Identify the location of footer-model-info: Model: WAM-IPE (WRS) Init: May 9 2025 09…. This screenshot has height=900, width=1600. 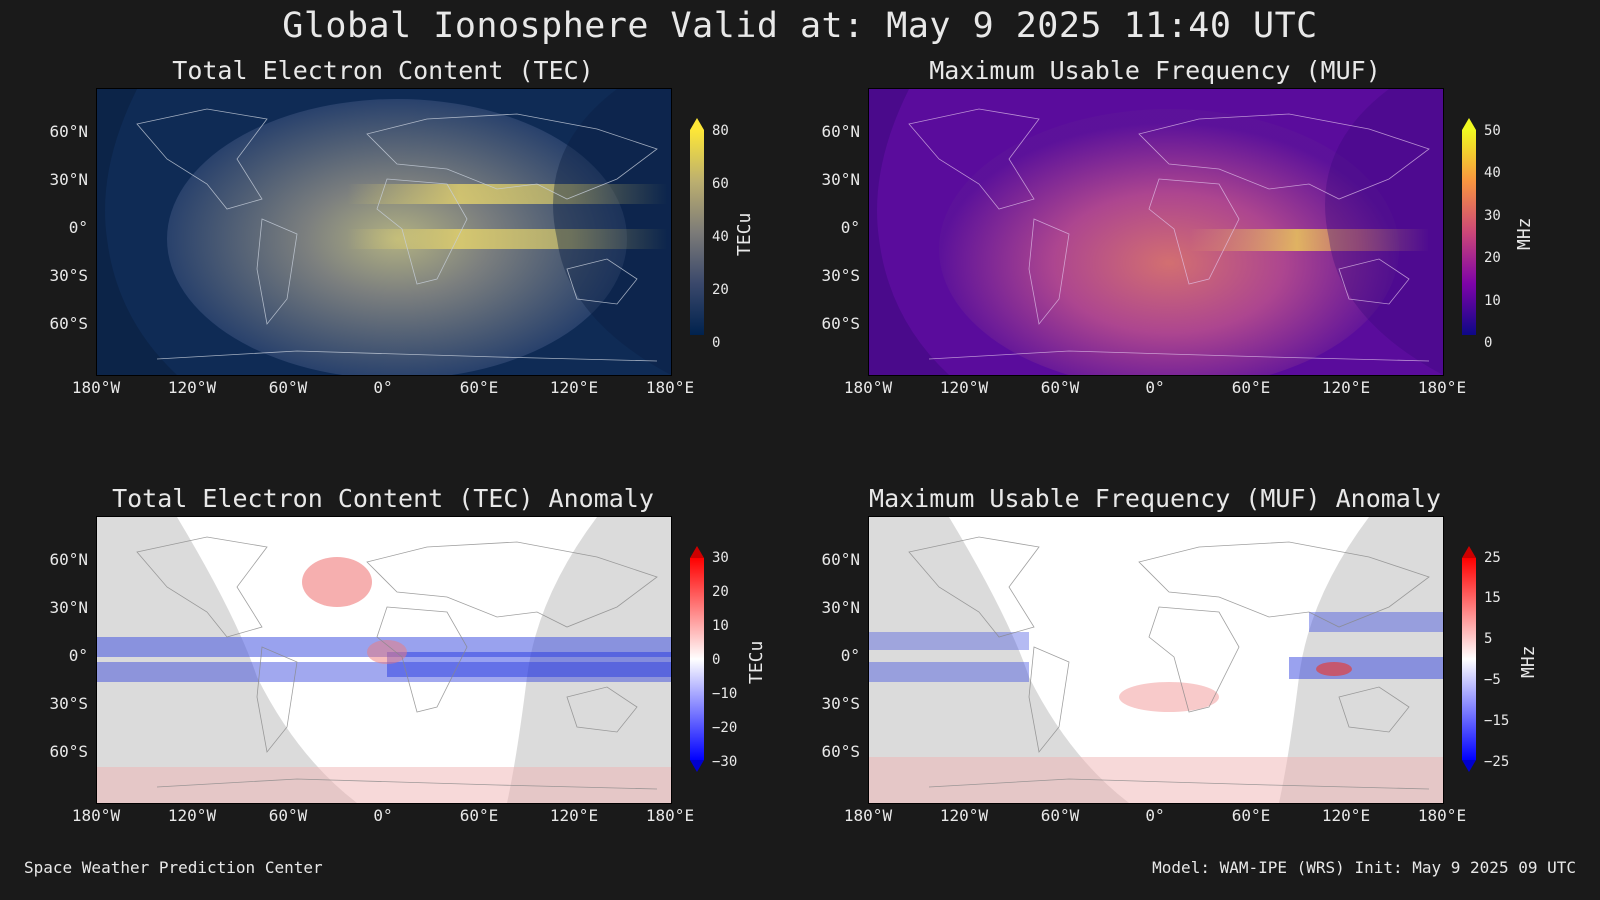
(1364, 867).